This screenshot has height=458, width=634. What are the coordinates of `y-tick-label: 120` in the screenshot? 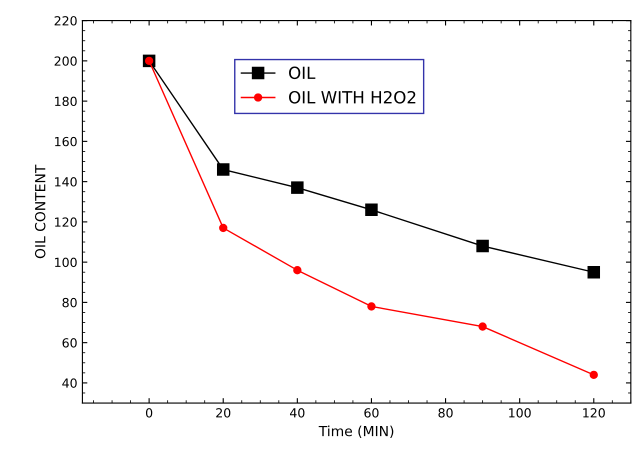 It's located at (66, 222).